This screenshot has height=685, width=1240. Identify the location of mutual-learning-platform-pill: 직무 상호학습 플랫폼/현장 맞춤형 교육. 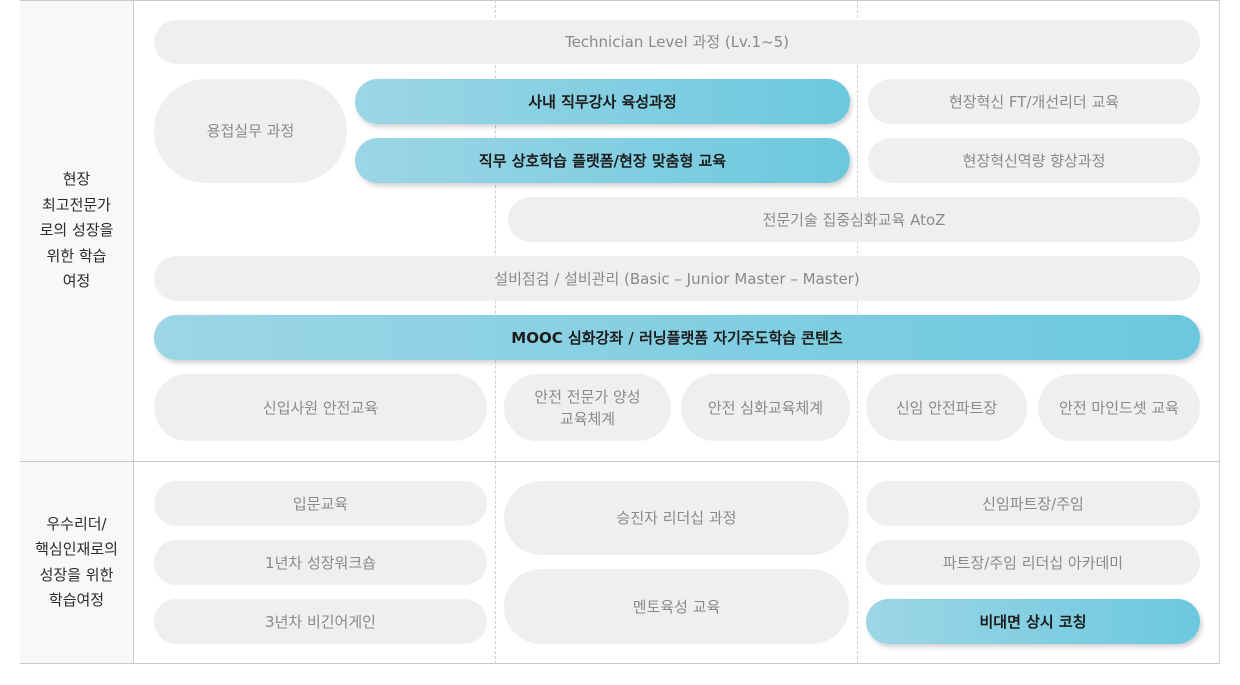
(602, 160).